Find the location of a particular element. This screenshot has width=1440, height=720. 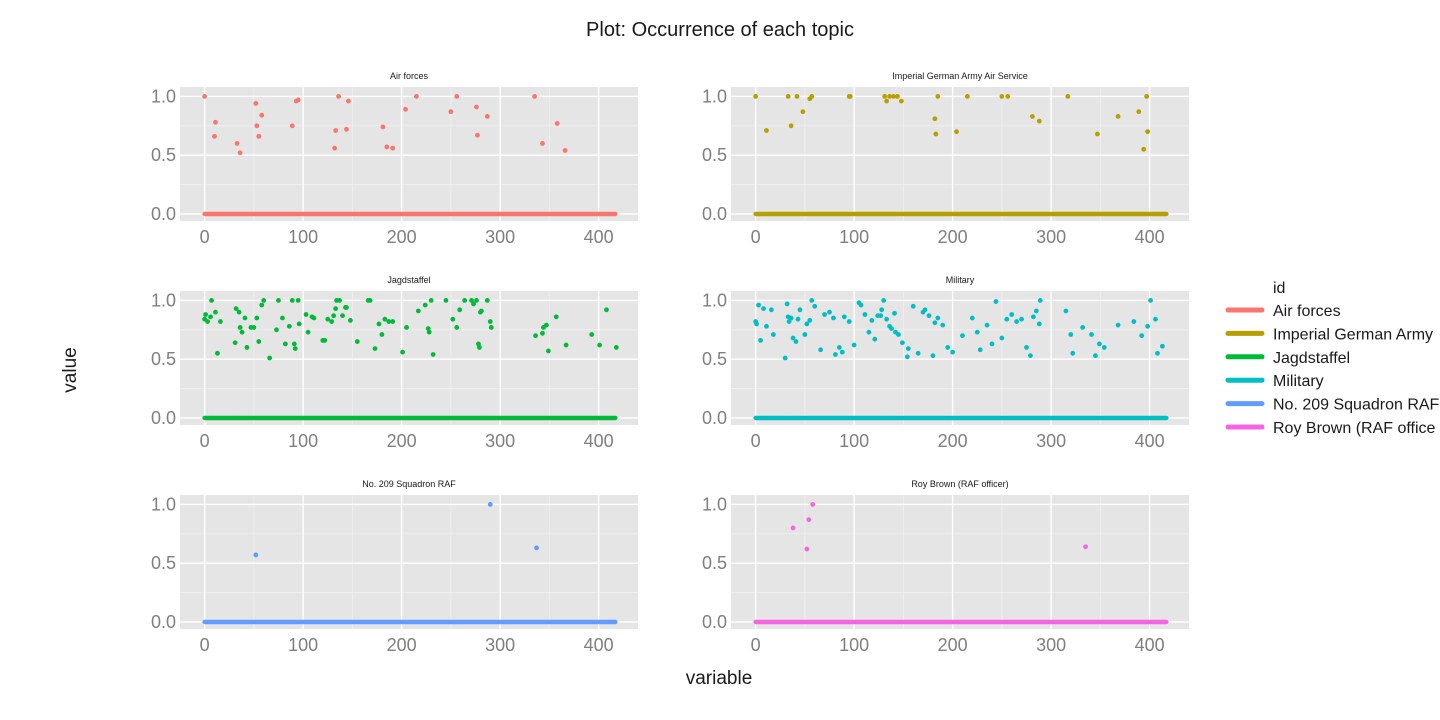

x-tick-label: 0 is located at coordinates (205, 237).